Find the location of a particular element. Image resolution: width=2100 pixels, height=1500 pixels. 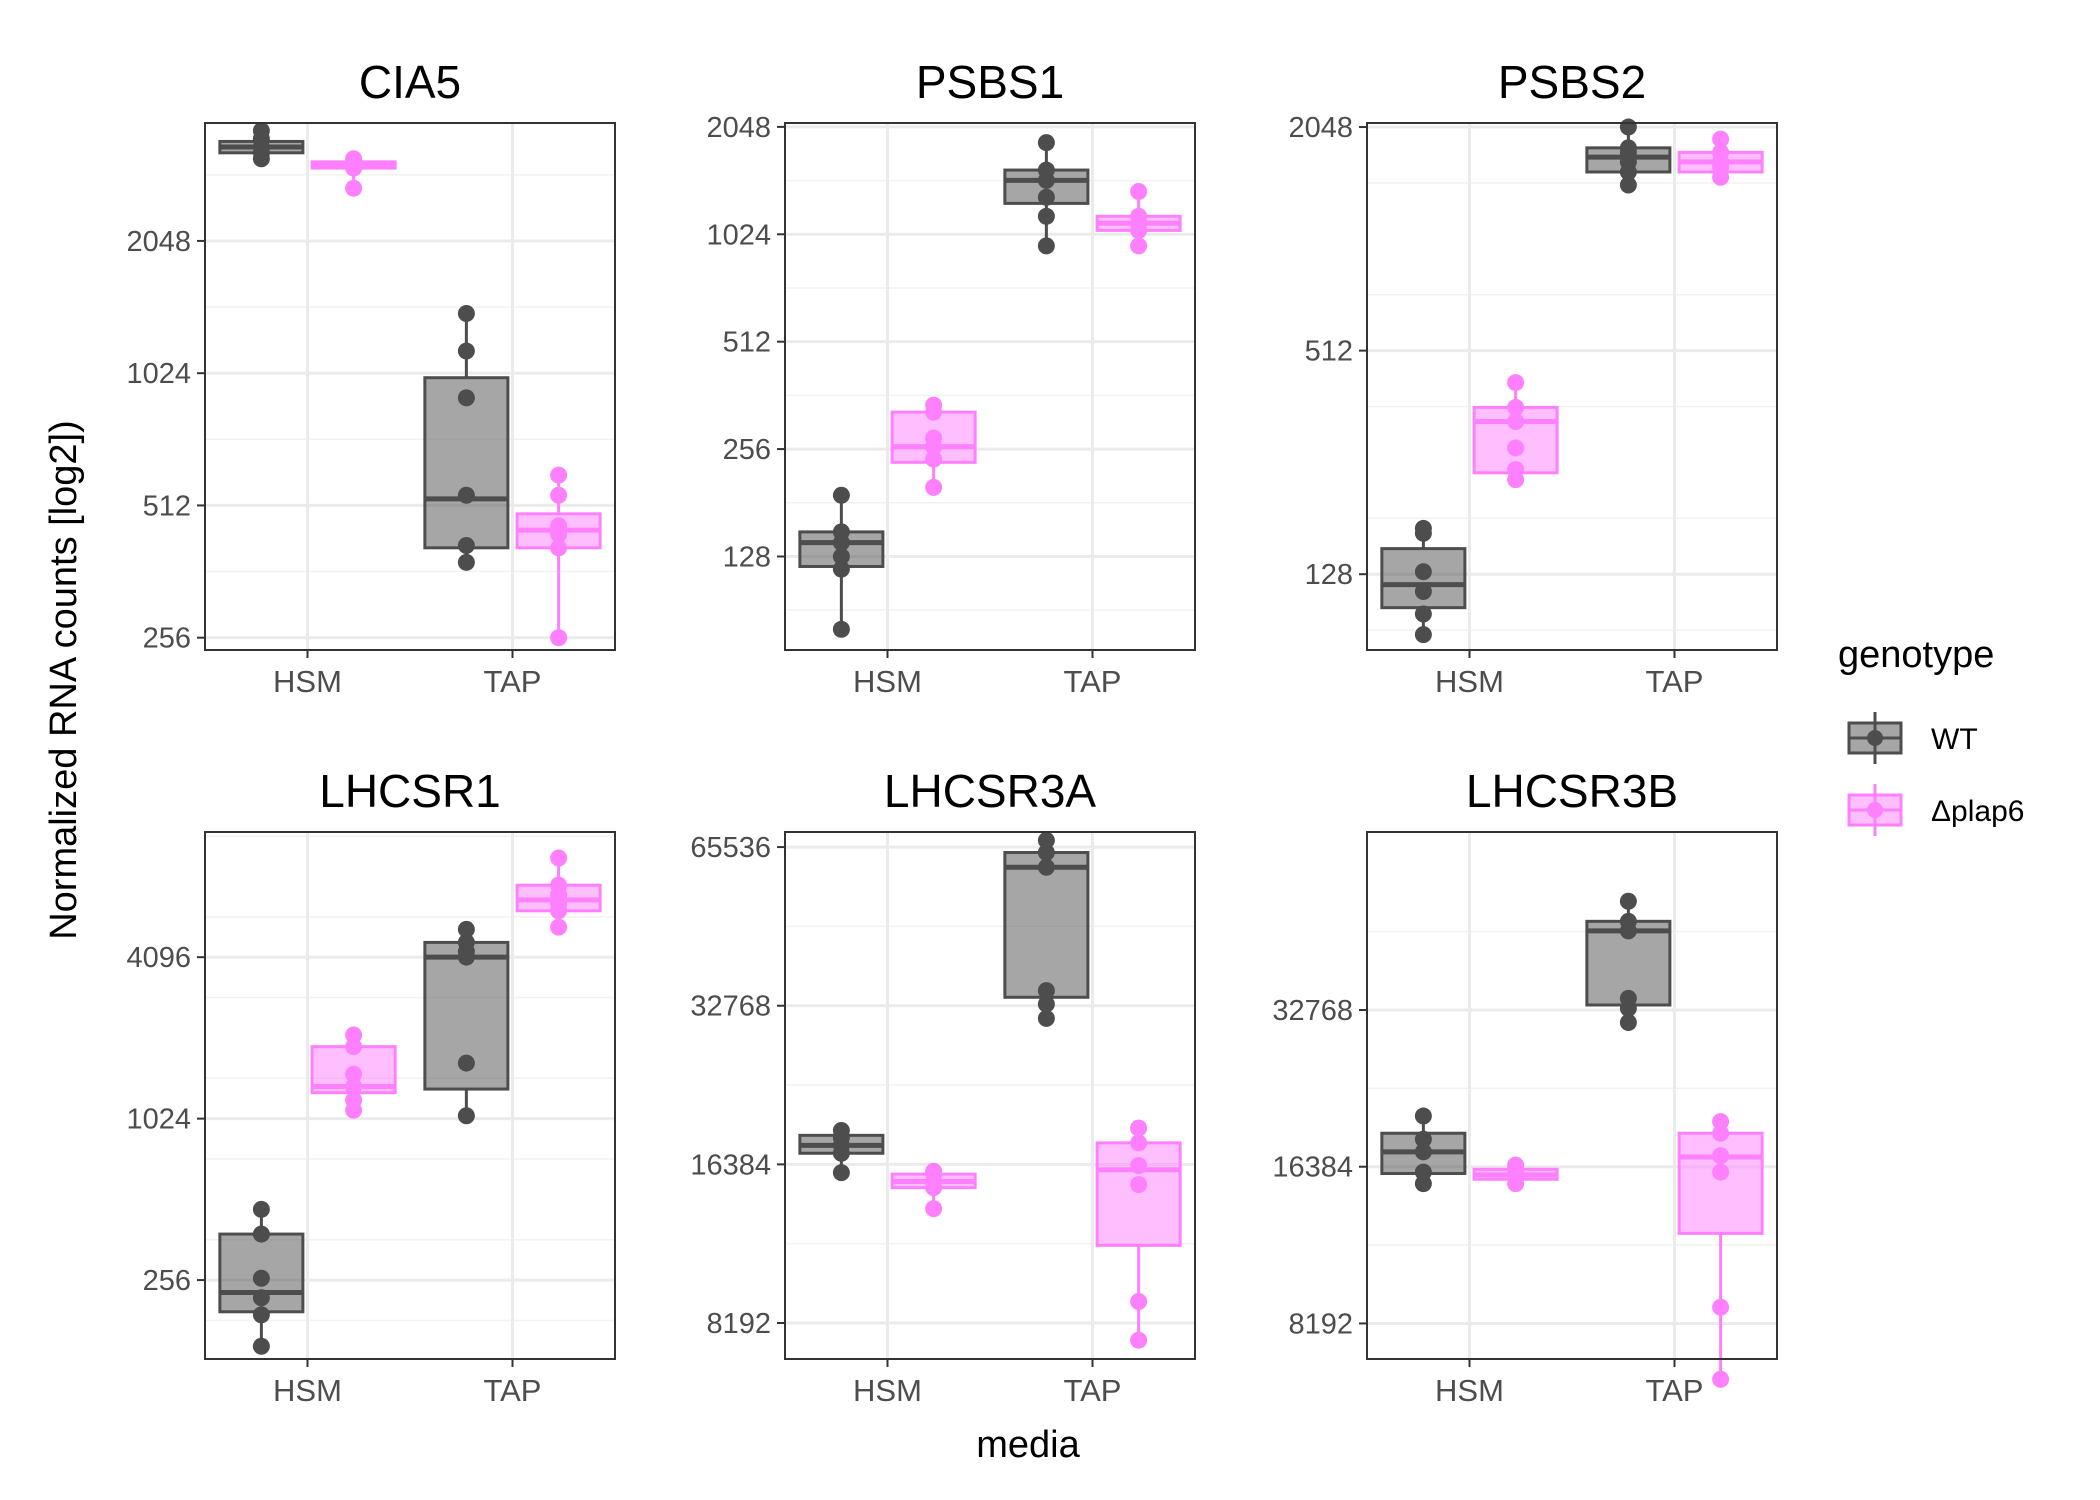

legend-key-plap6-point is located at coordinates (1875, 810).